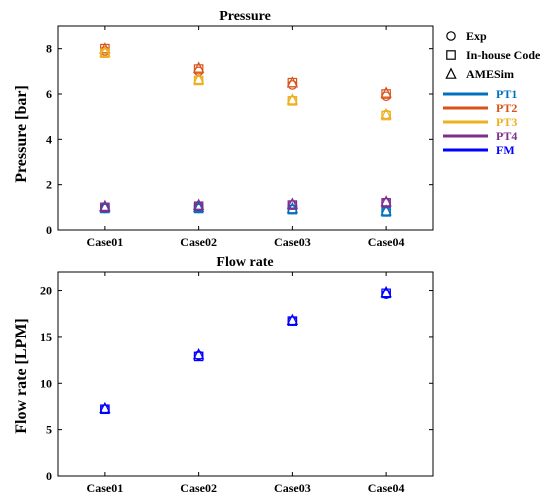 The width and height of the screenshot is (550, 501). What do you see at coordinates (46, 383) in the screenshot?
I see `y-tick-label: 10` at bounding box center [46, 383].